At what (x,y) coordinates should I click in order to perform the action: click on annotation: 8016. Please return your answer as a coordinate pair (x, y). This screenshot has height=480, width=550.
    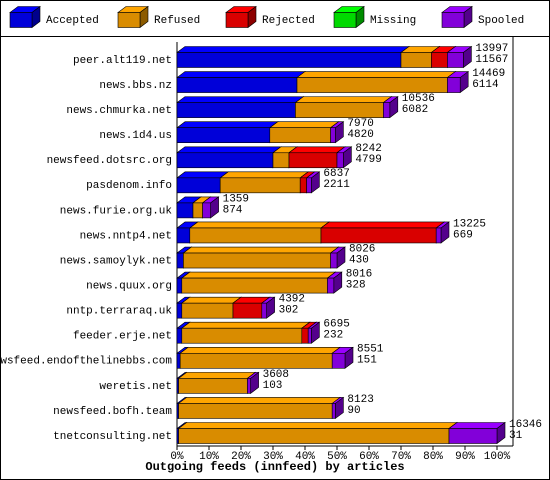
    Looking at the image, I should click on (359, 275).